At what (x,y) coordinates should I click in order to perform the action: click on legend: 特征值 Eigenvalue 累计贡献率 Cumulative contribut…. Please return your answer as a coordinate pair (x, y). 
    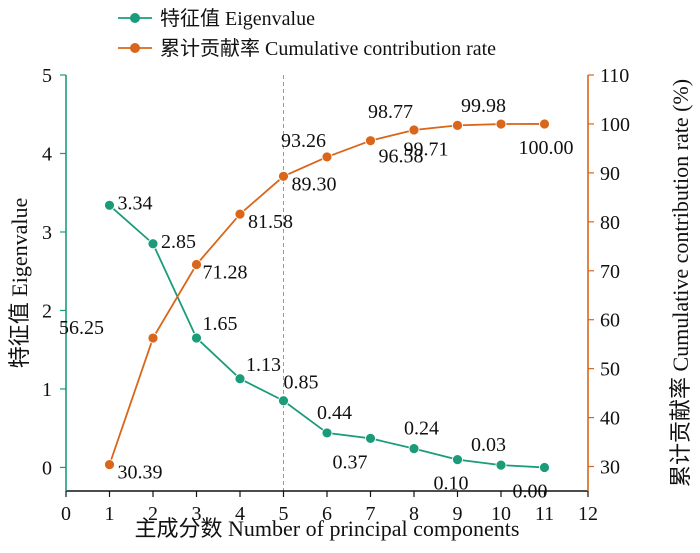
    Looking at the image, I should click on (307, 33).